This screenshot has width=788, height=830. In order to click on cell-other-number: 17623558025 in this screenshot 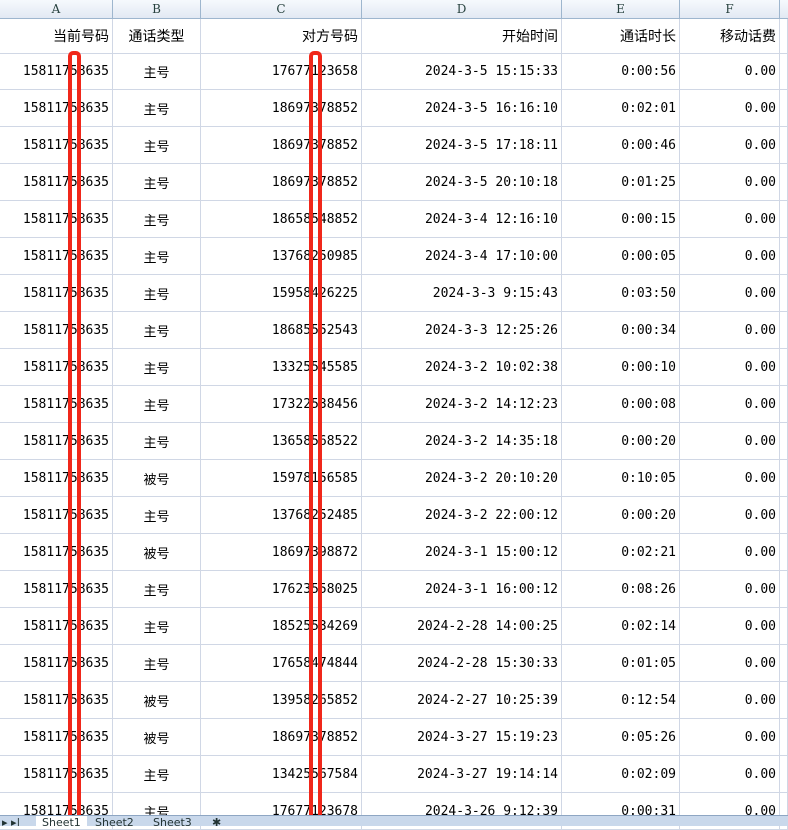, I will do `click(281, 589)`.